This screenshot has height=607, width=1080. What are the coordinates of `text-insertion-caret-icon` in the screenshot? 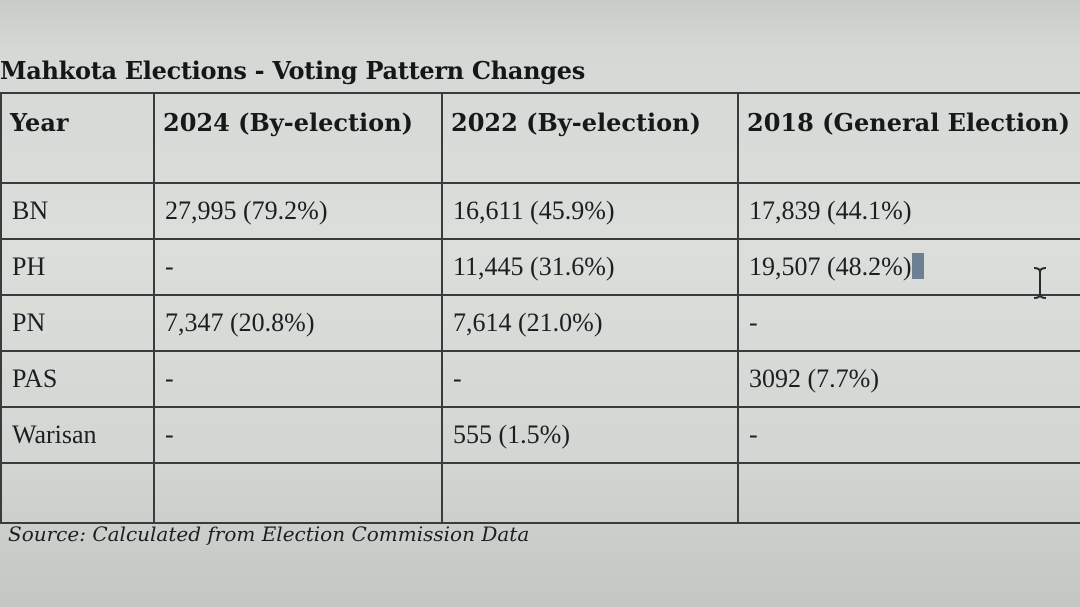 It's located at (918, 266).